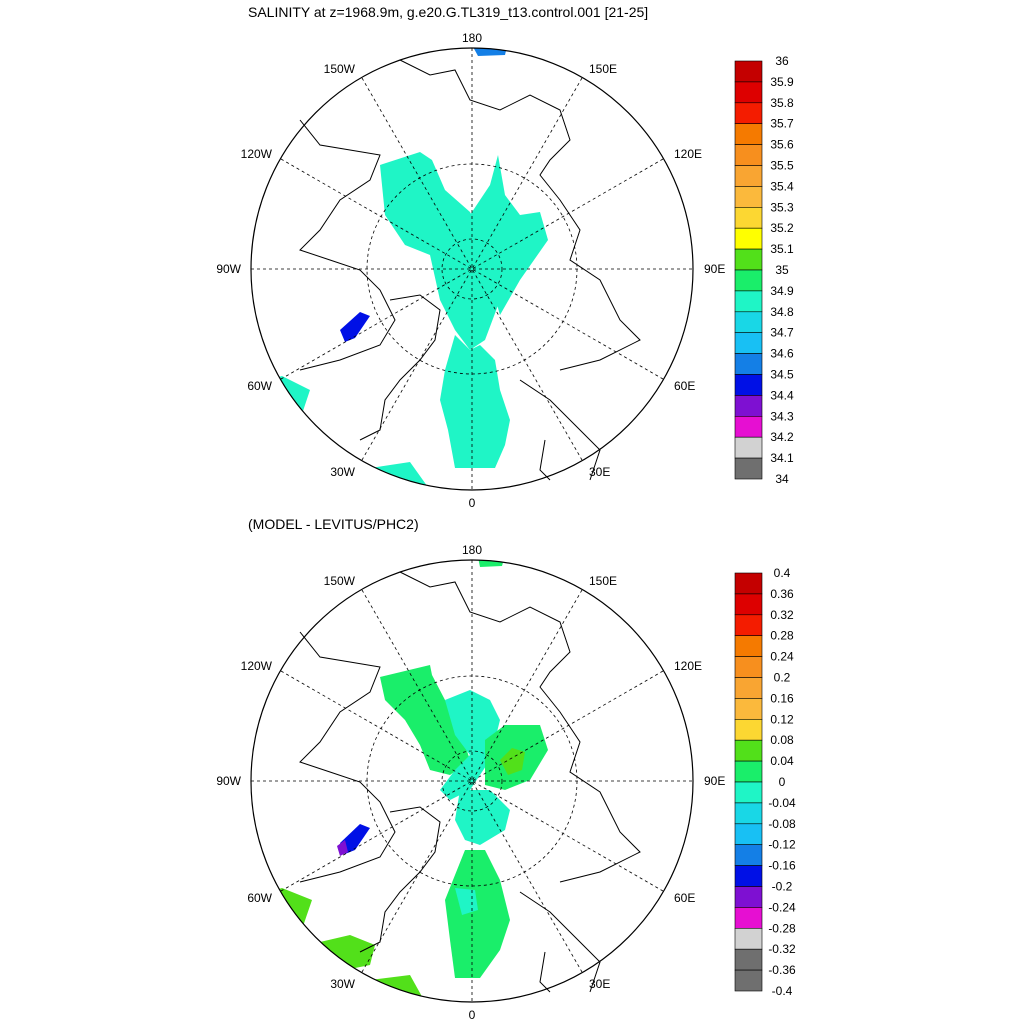  What do you see at coordinates (340, 581) in the screenshot?
I see `lon-label-150w: 150W` at bounding box center [340, 581].